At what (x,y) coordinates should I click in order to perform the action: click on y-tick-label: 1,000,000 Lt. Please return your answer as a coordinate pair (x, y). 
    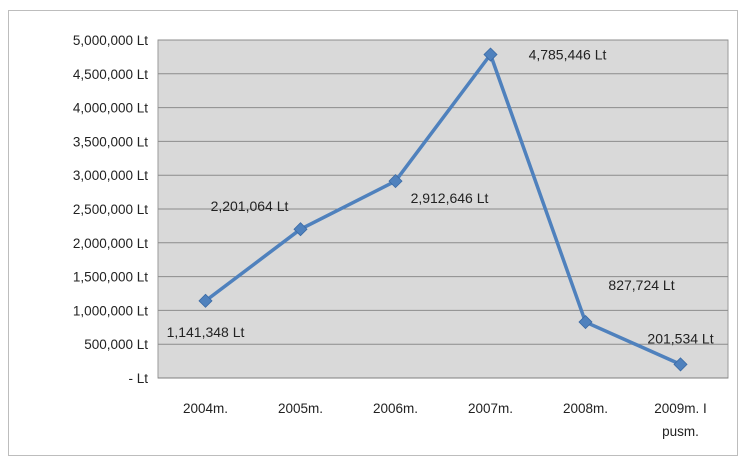
    Looking at the image, I should click on (110, 310).